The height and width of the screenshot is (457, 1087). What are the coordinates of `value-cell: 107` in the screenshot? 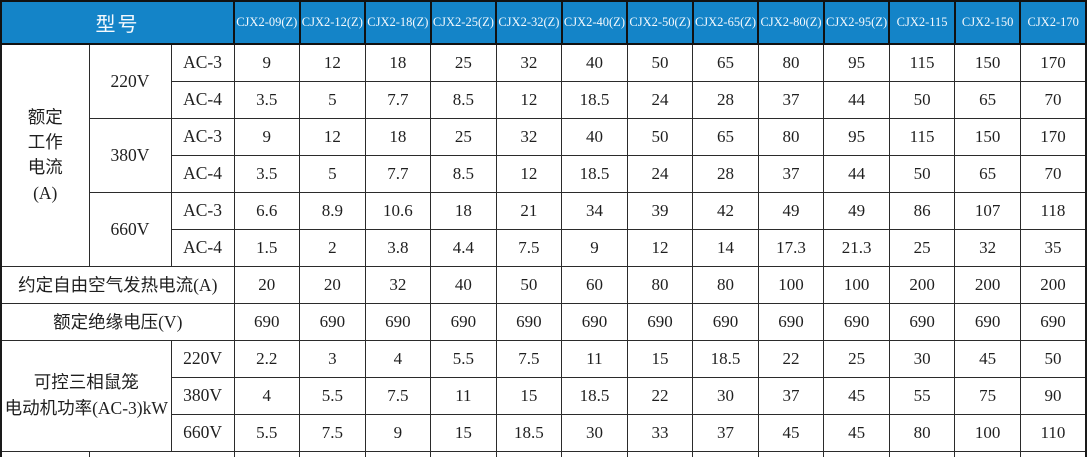 It's located at (987, 210).